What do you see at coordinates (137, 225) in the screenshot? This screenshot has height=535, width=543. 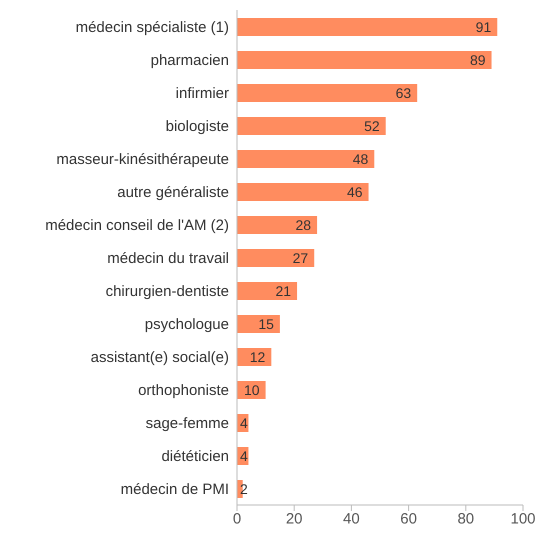 I see `y-tick-label: médecin conseil de l'AM (2)` at bounding box center [137, 225].